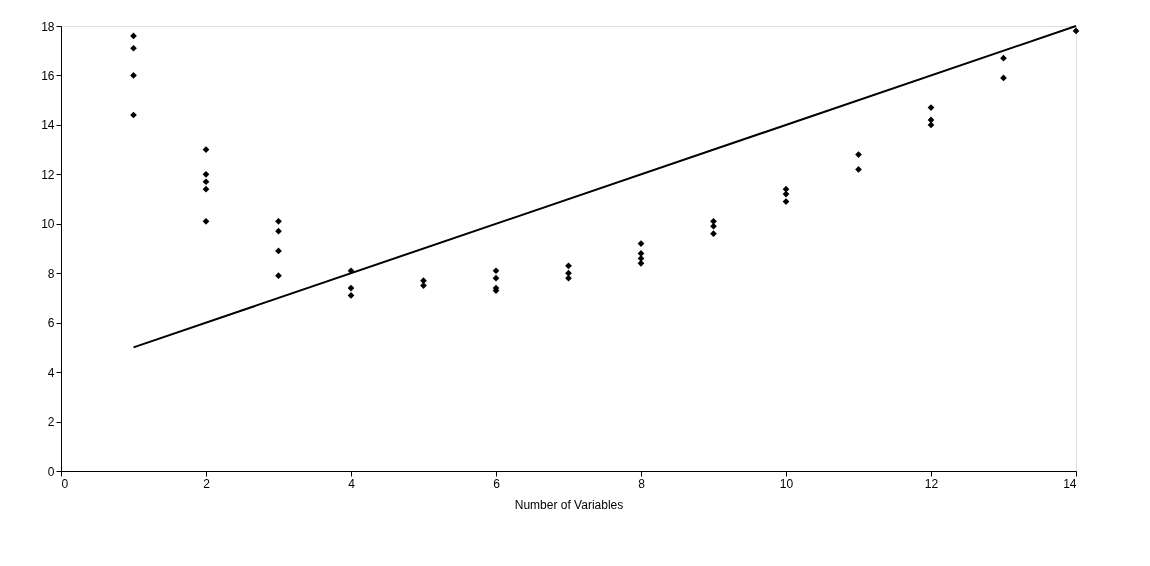 This screenshot has height=566, width=1150. I want to click on y-tick-label: 8, so click(51, 273).